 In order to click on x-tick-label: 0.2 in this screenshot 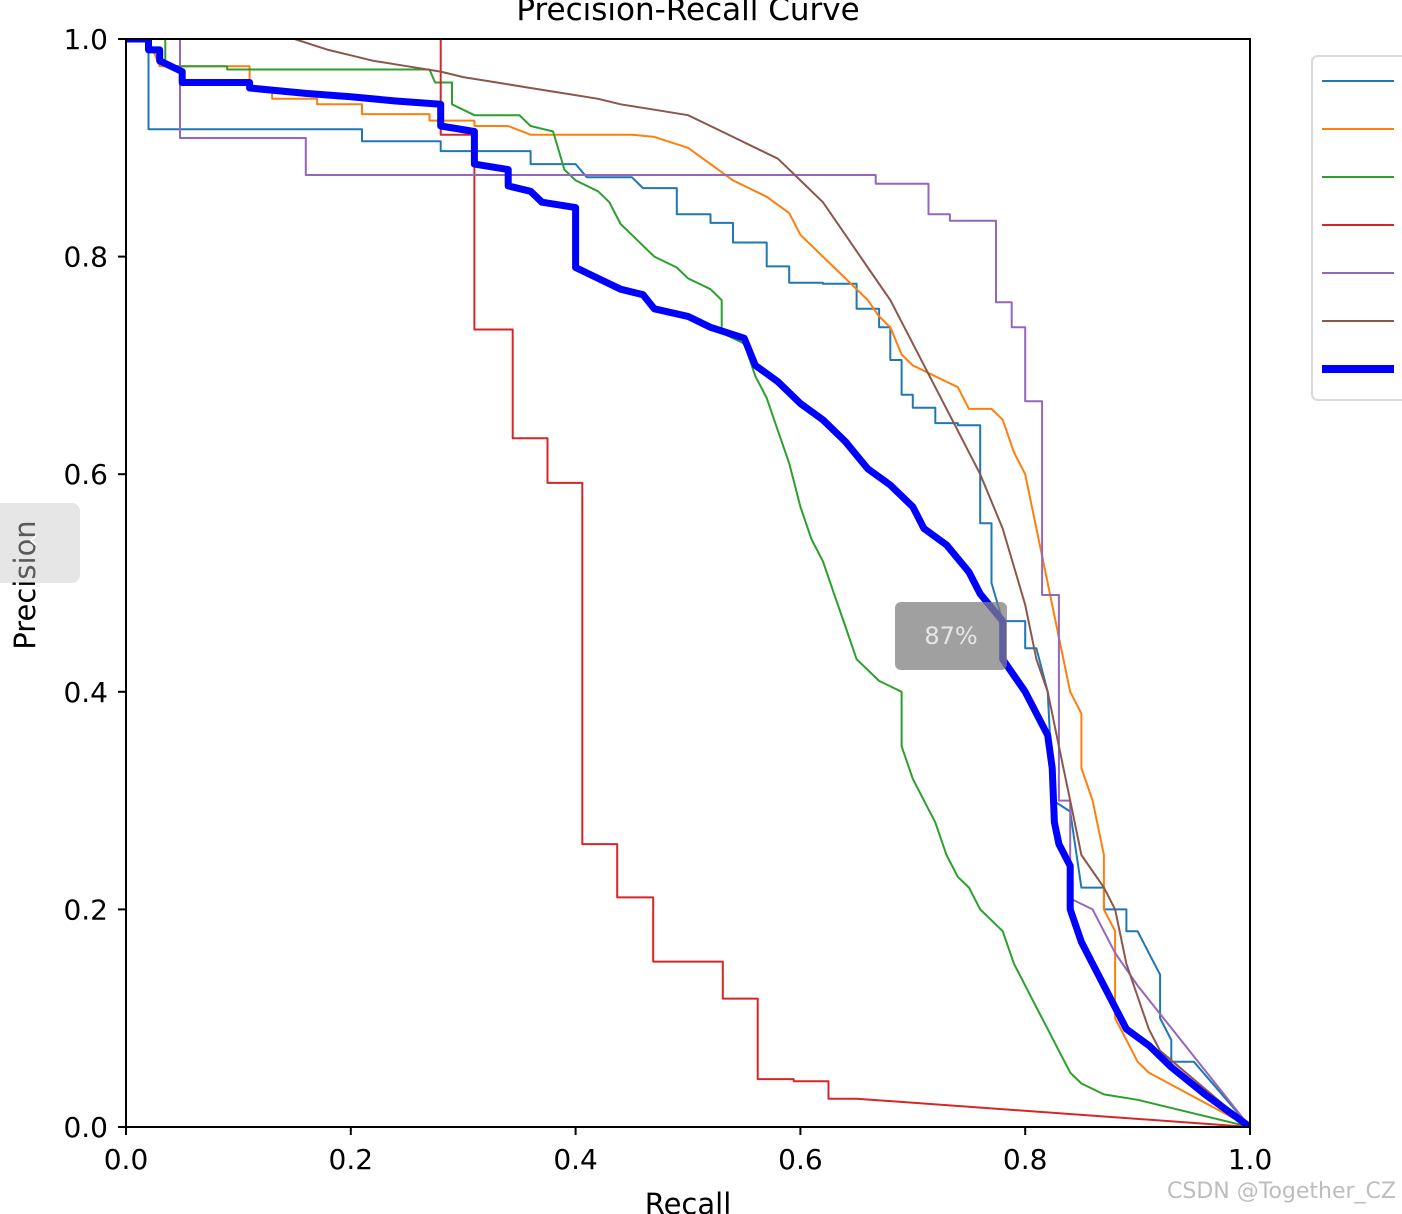, I will do `click(351, 1159)`.